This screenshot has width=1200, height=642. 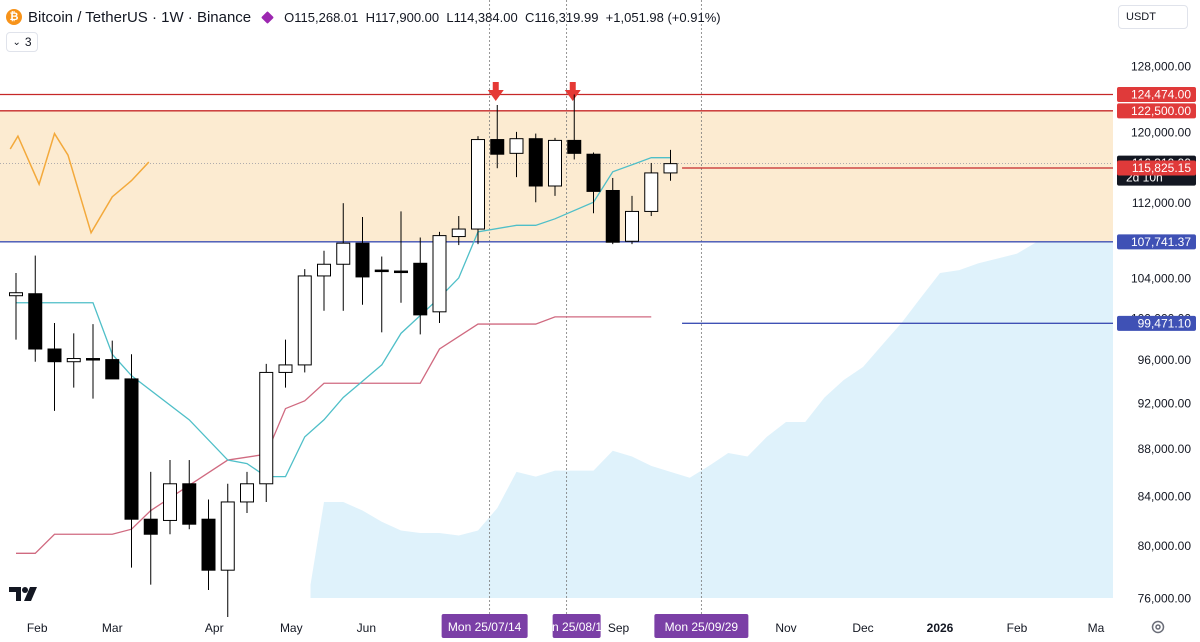 I want to click on x-tick-label: Dec, so click(x=862, y=628).